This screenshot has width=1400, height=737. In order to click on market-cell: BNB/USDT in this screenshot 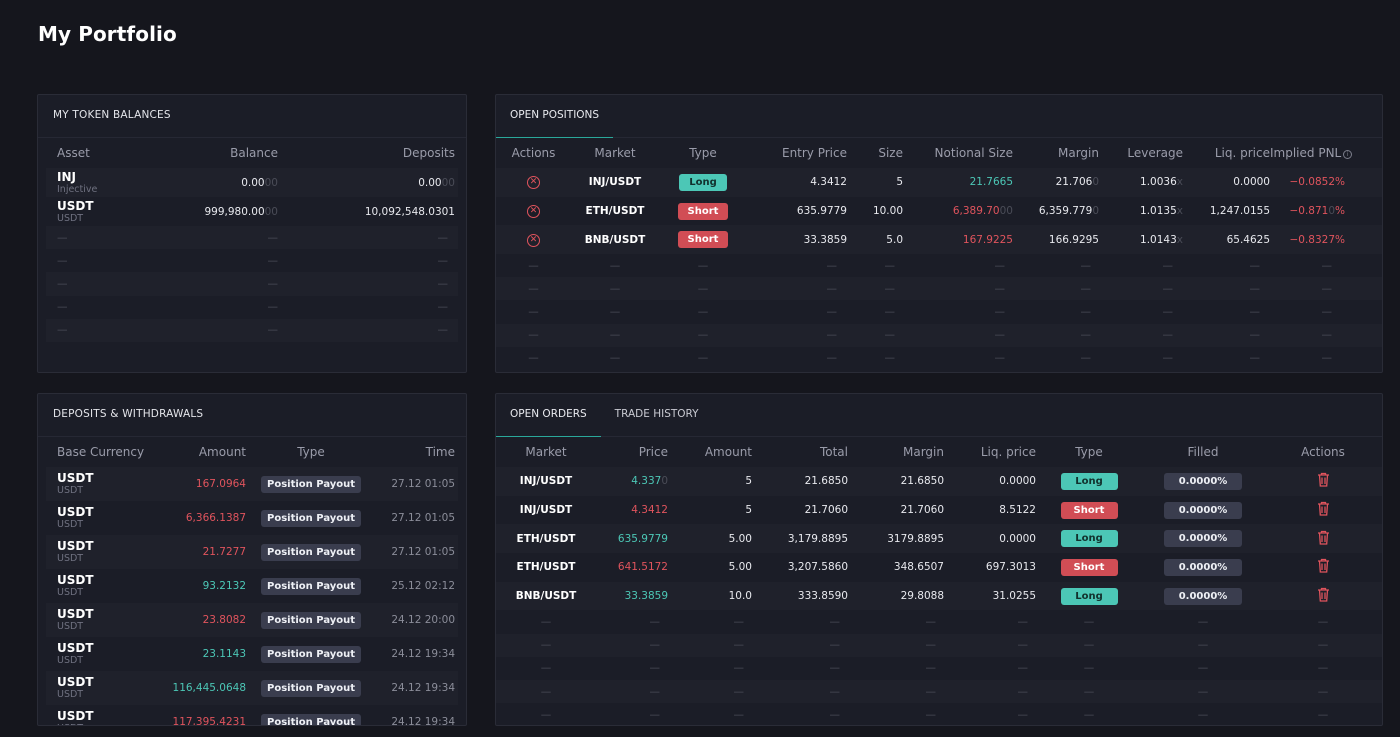, I will do `click(546, 596)`.